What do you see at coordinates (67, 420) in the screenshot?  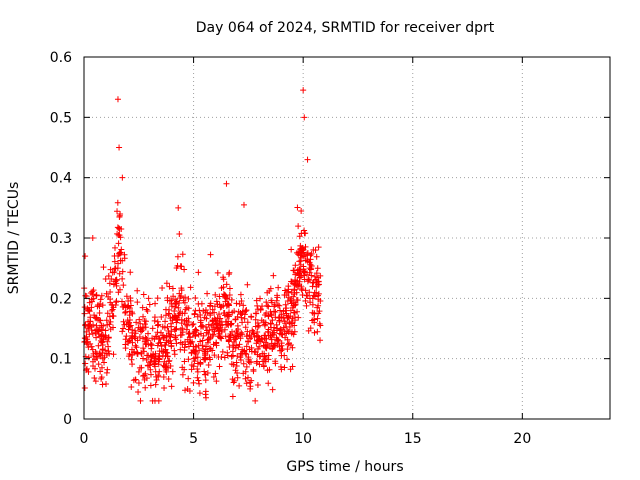 I see `y-tick-label: 0` at bounding box center [67, 420].